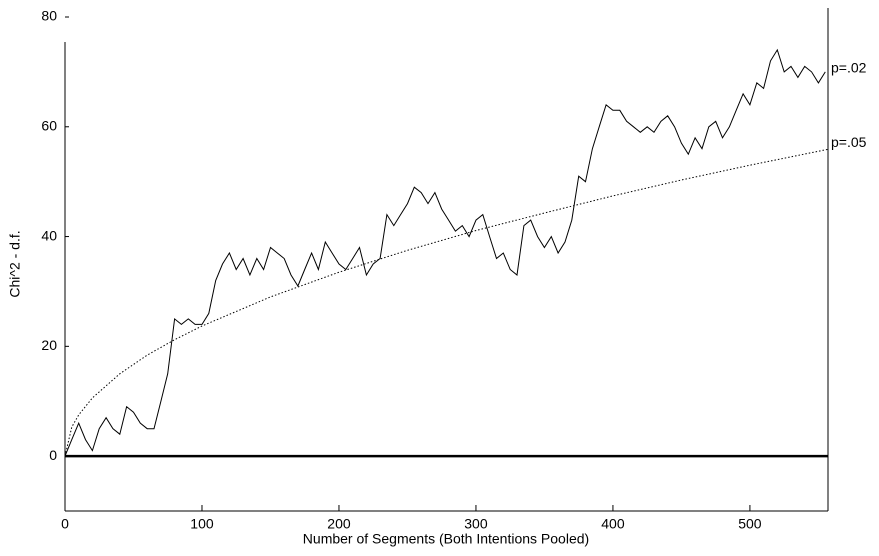 The width and height of the screenshot is (879, 556). Describe the element at coordinates (65, 524) in the screenshot. I see `x-tick-label: 0` at that location.